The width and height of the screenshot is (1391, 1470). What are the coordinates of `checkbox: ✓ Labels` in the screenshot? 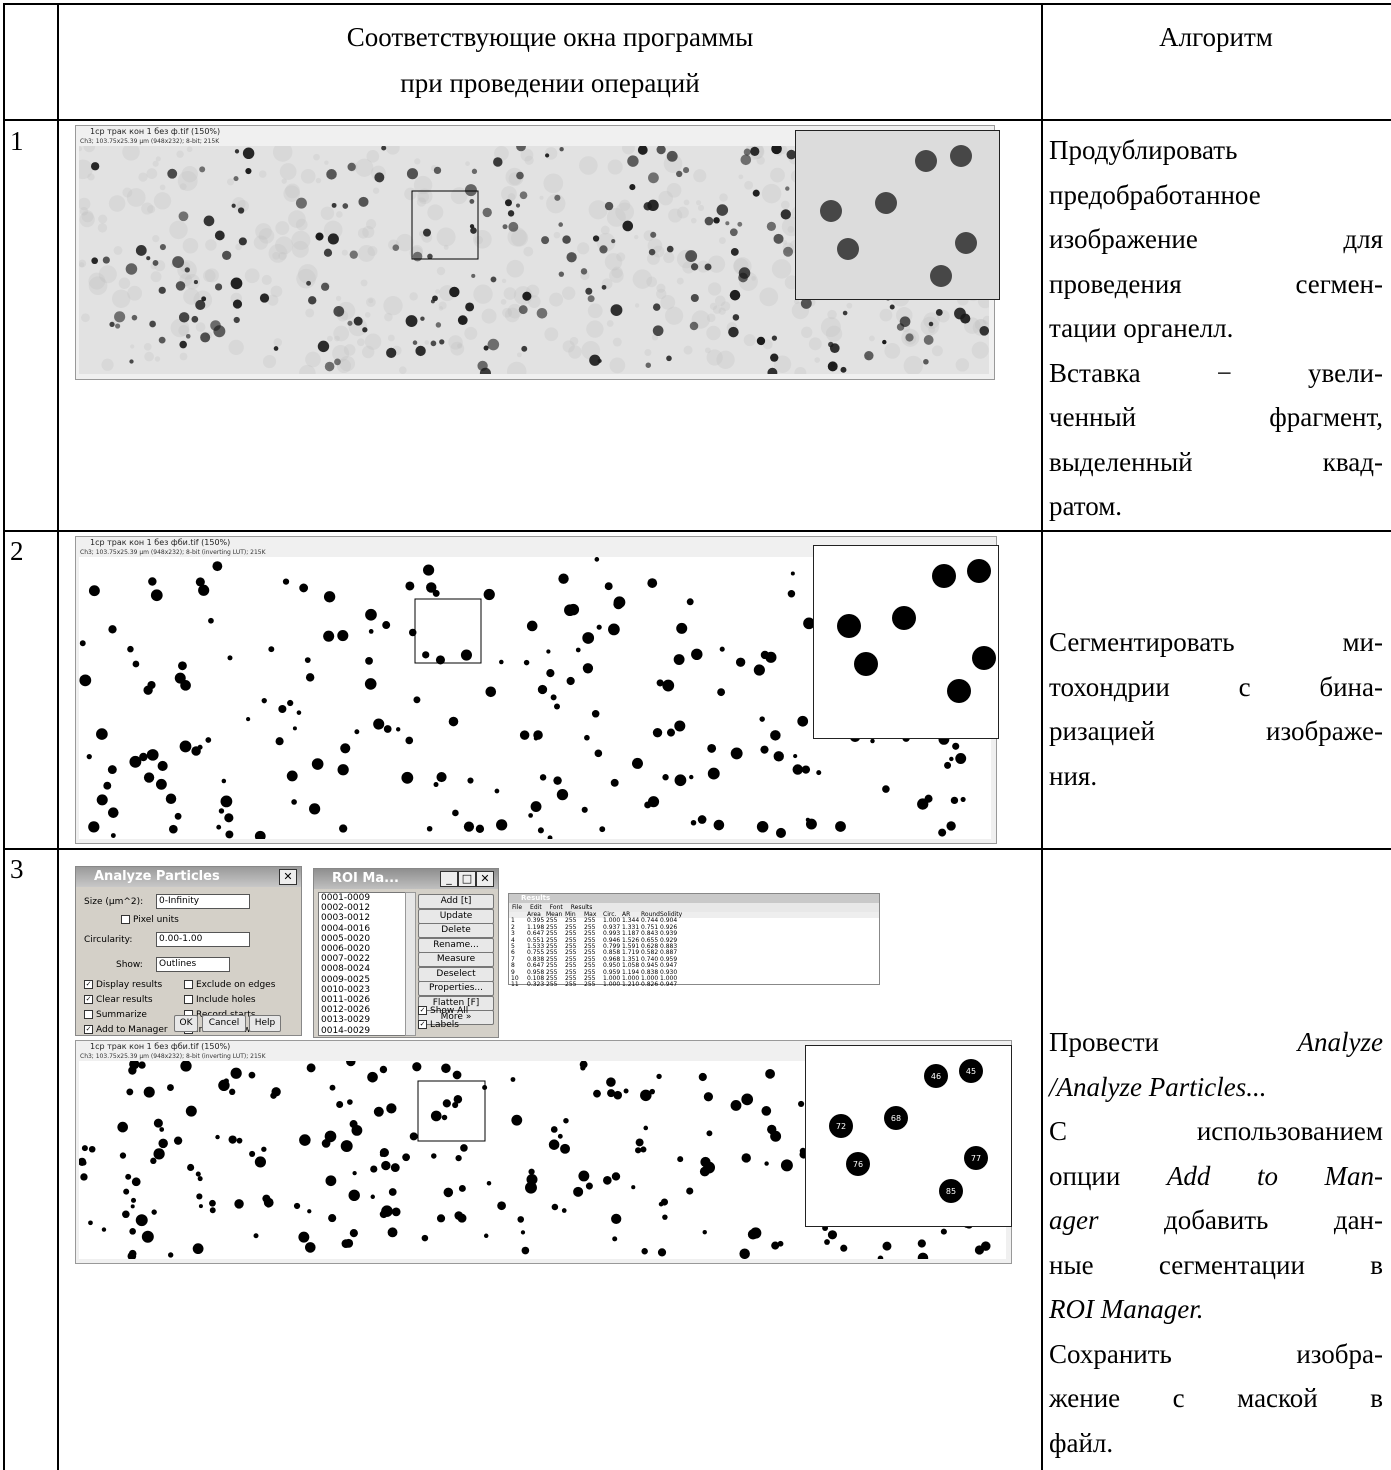 It's located at (438, 1025).